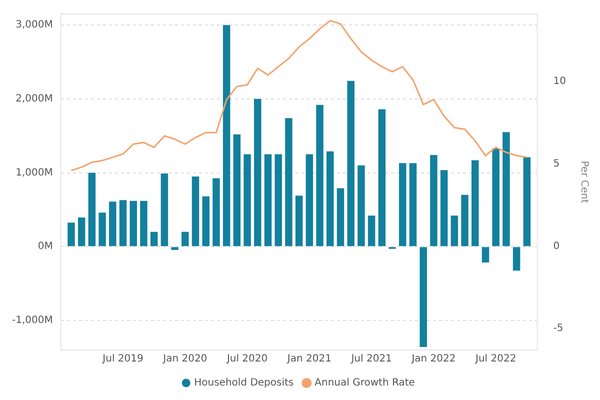 The image size is (600, 400). What do you see at coordinates (244, 383) in the screenshot?
I see `legend-label: Household Deposits` at bounding box center [244, 383].